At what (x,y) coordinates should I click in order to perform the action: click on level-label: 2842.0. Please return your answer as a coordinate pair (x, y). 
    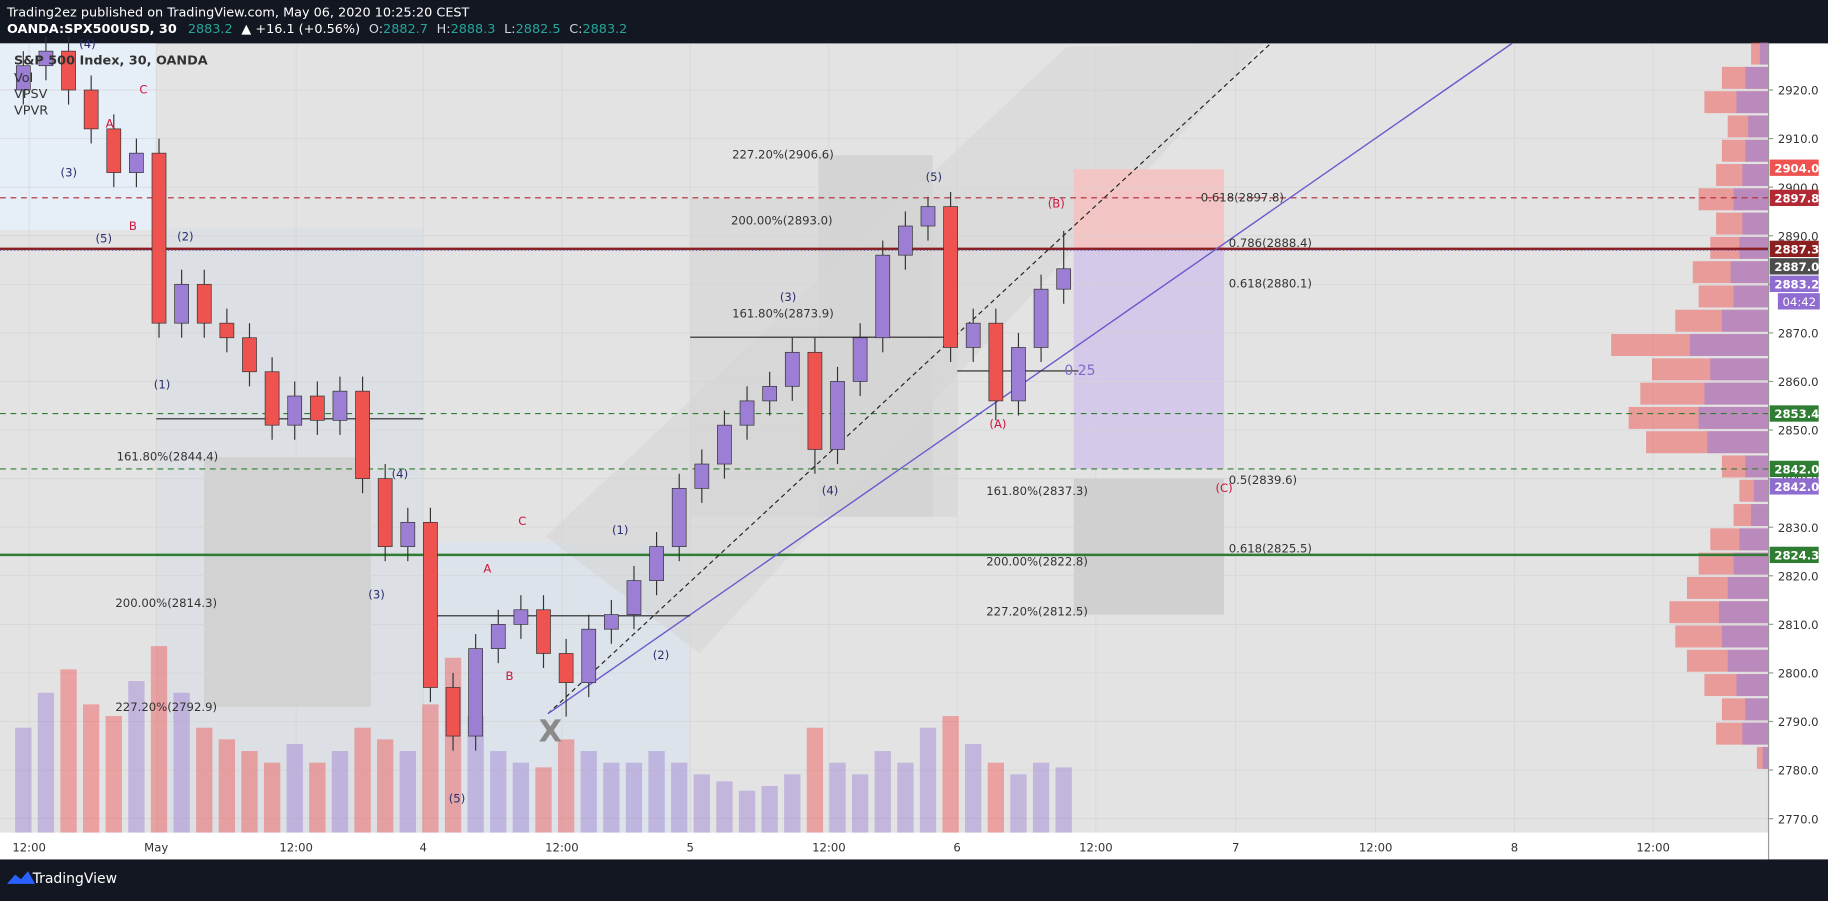
    Looking at the image, I should click on (1796, 470).